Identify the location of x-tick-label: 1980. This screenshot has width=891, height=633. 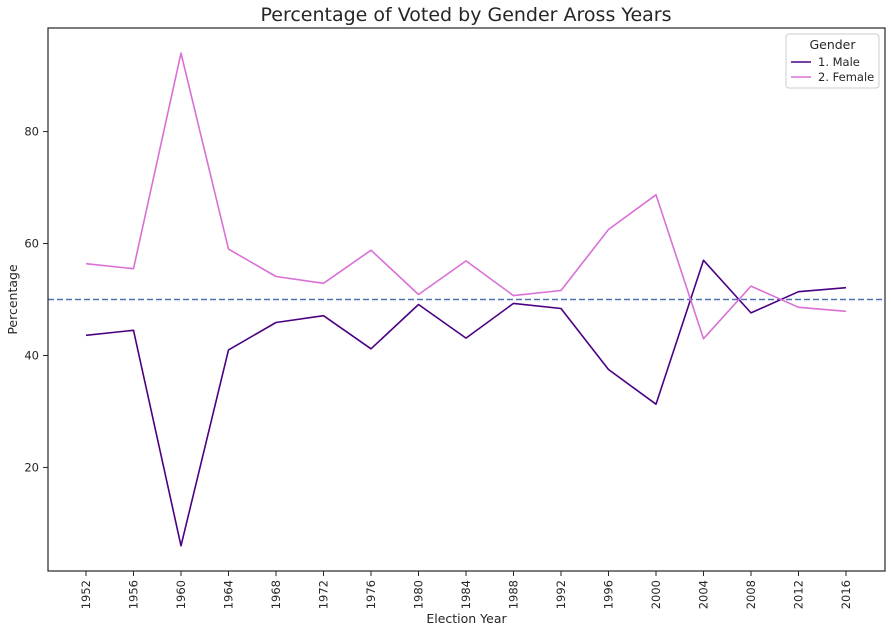
(419, 594).